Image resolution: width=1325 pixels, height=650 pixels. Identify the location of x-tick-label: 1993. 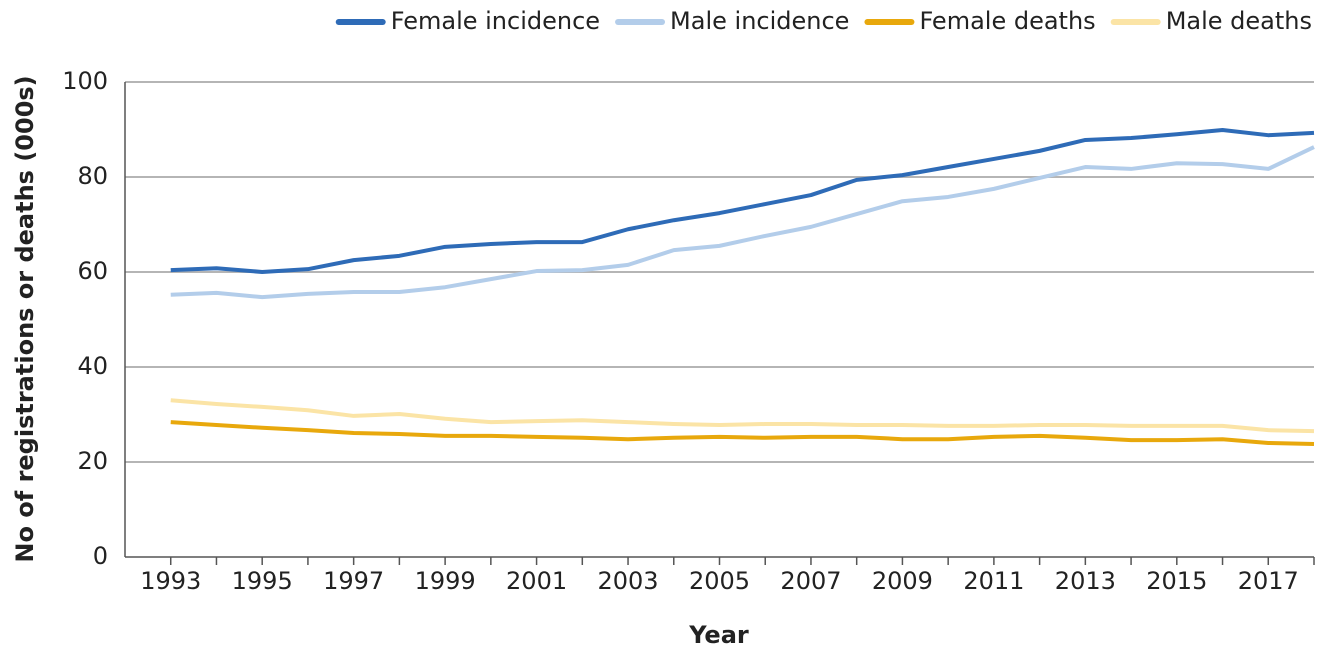
(170, 581).